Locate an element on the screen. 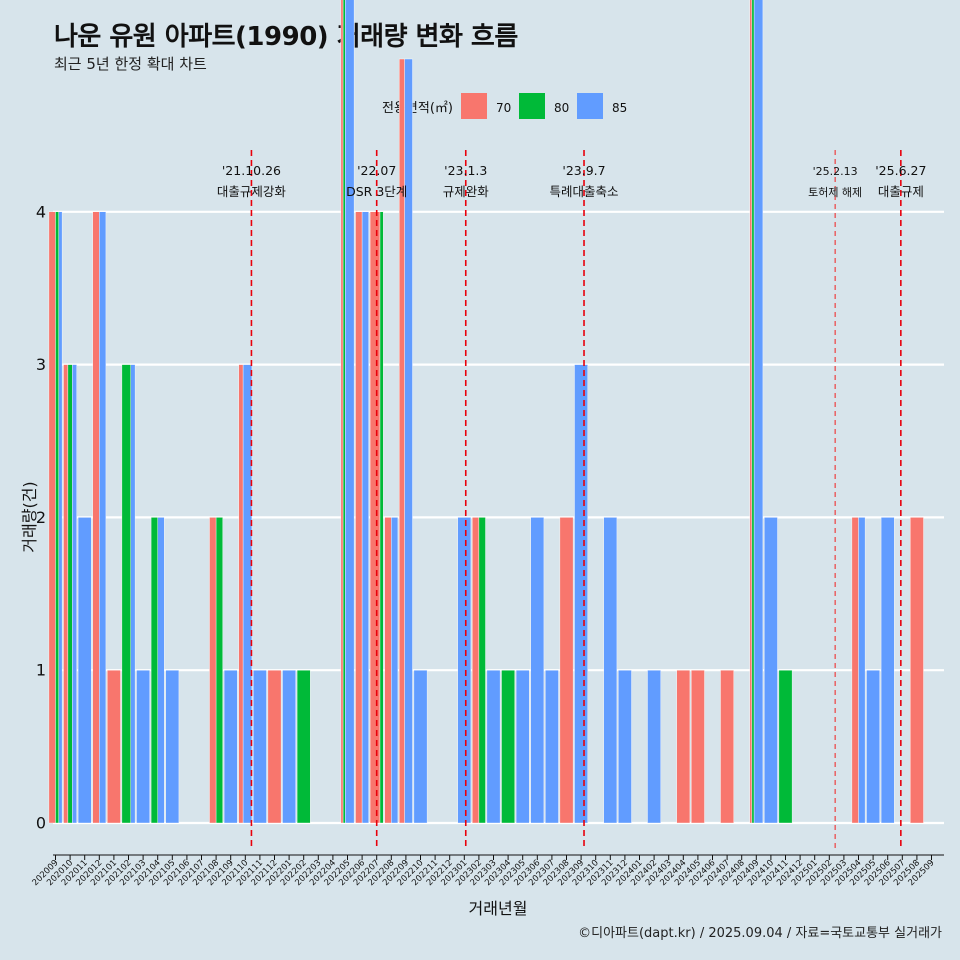 The height and width of the screenshot is (960, 960). legend-label-85: 85 is located at coordinates (619, 108).